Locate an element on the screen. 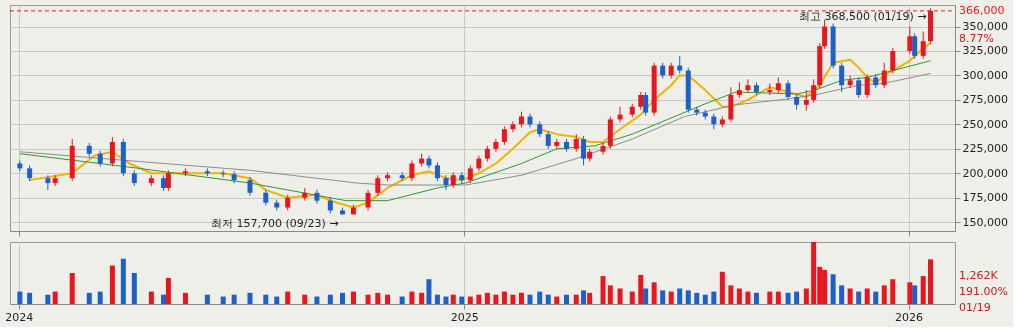 This screenshot has height=331, width=1020. annotation: 최고 368,500 (01/19) → is located at coordinates (863, 17).